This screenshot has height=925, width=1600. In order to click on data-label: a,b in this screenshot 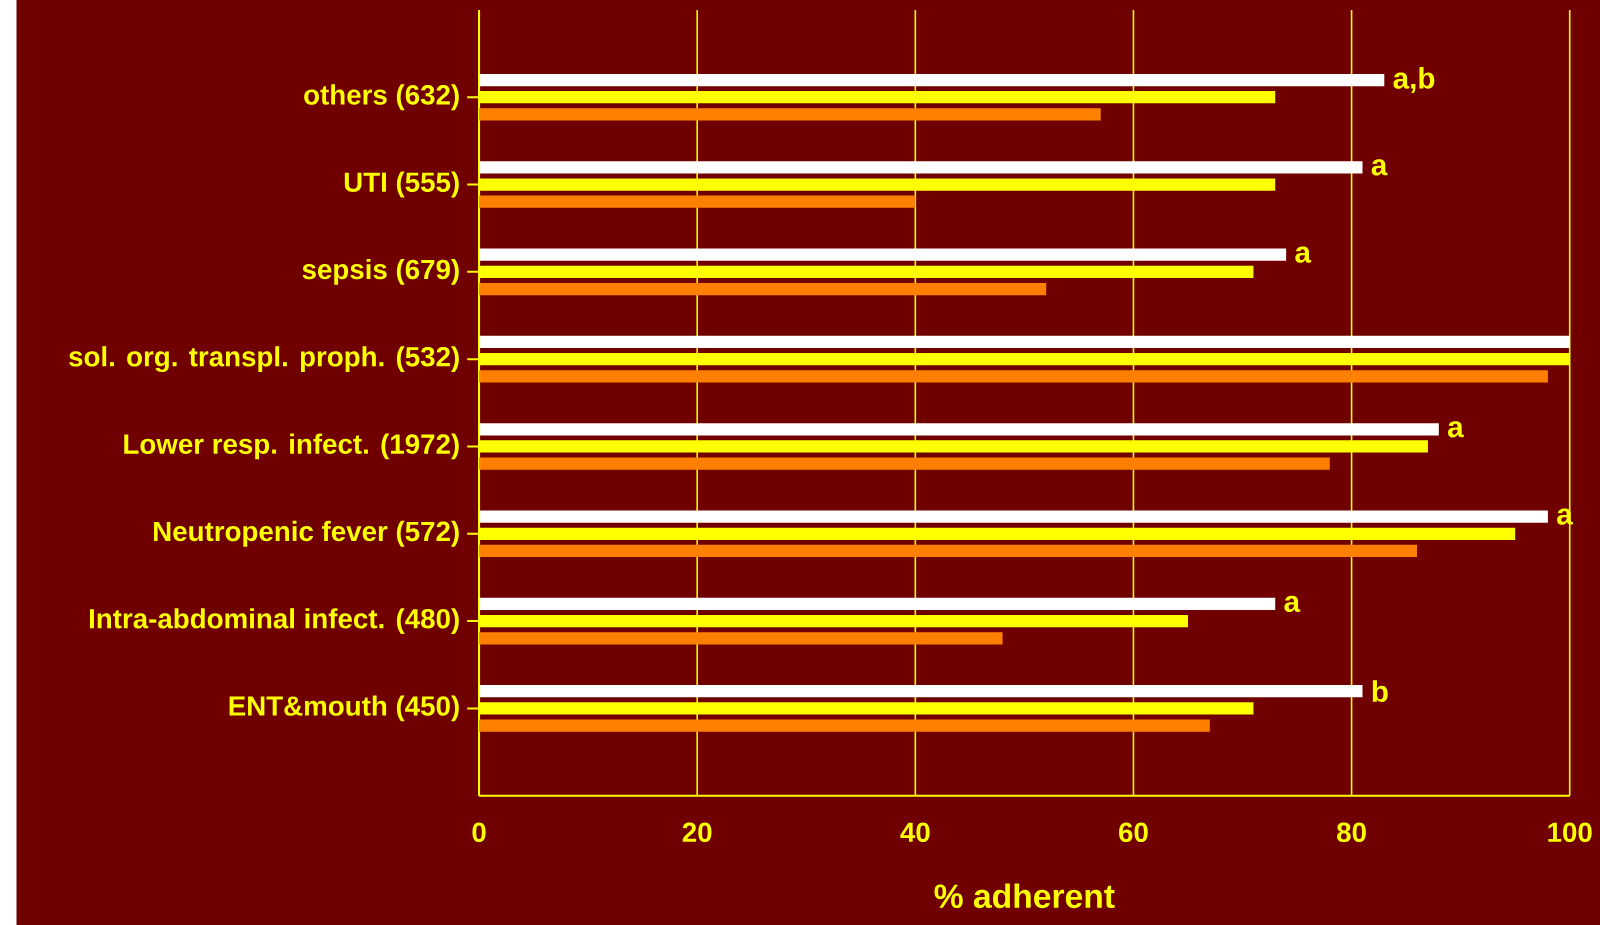, I will do `click(1414, 79)`.